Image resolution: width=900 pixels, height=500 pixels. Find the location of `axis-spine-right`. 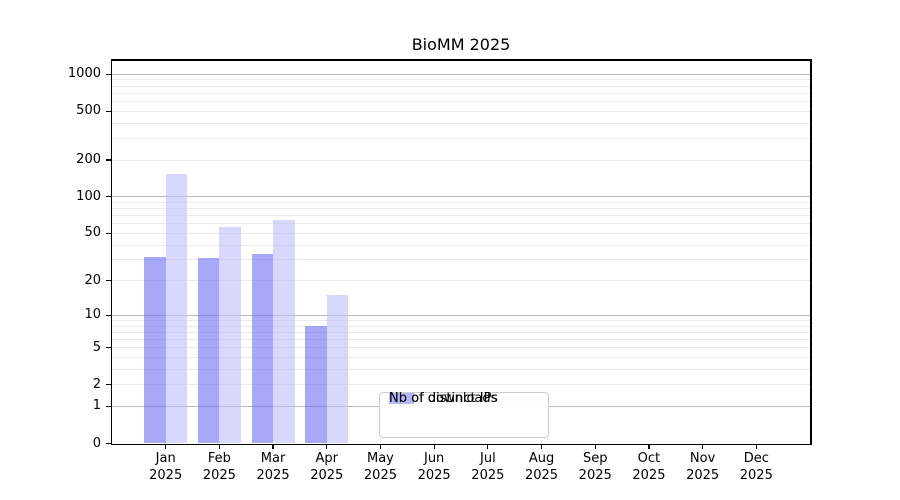

axis-spine-right is located at coordinates (811, 252).